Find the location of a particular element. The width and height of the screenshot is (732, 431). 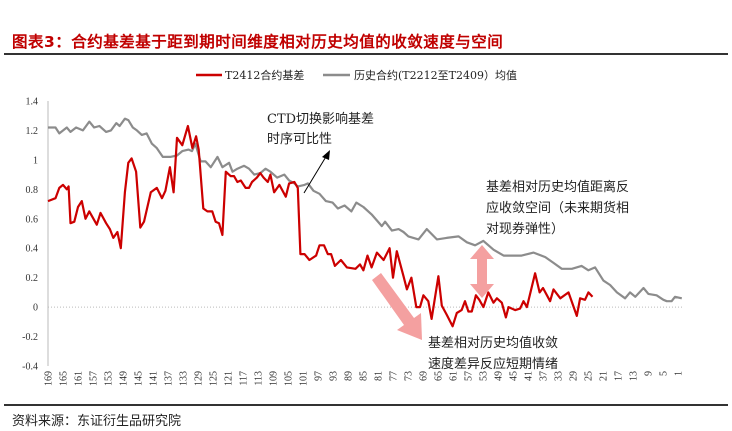

x-tick-label: 57 is located at coordinates (469, 376).